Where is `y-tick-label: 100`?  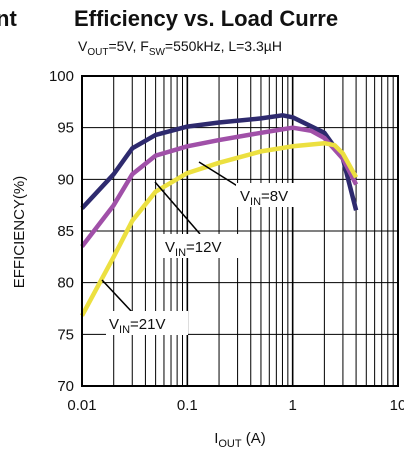
y-tick-label: 100 is located at coordinates (61, 76).